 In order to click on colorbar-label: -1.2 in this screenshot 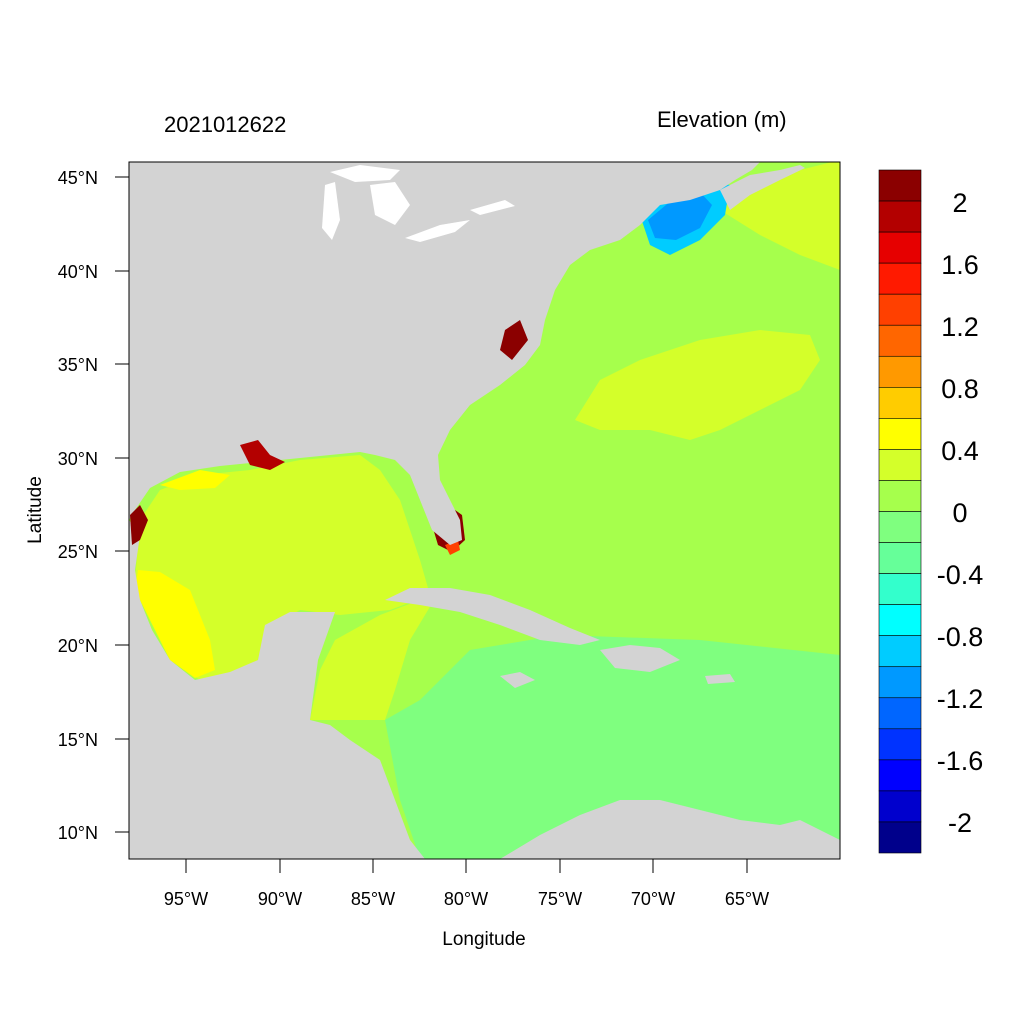, I will do `click(960, 699)`.